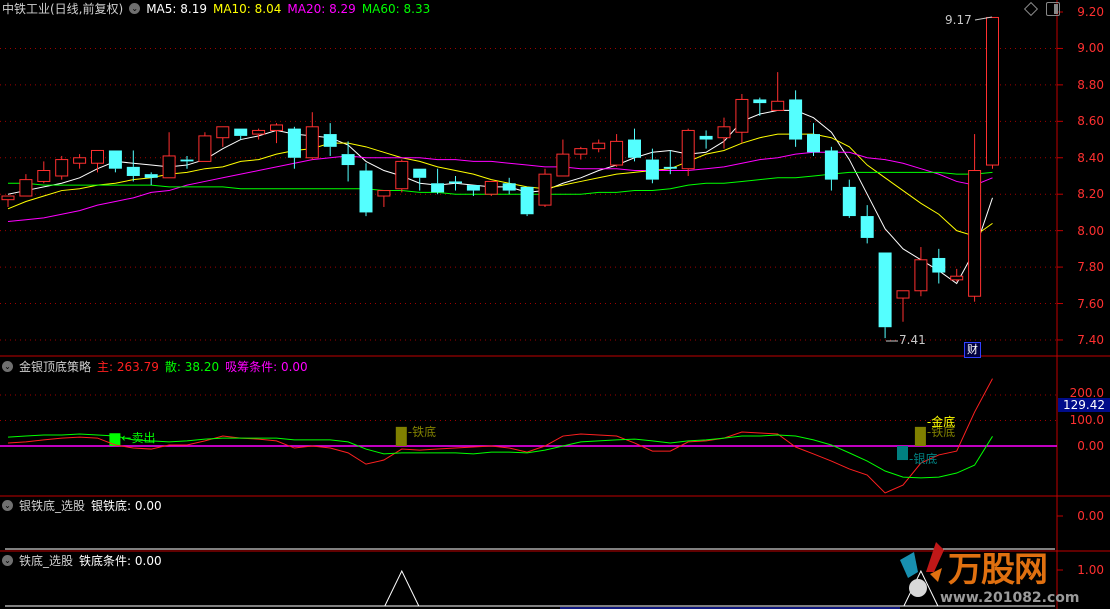 Image resolution: width=1110 pixels, height=609 pixels. Describe the element at coordinates (155, 366) in the screenshot. I see `indicator-header: ⌄ 金银顶底策略 主: 263.79 散: 38.20 吸筹条件: 0.00` at that location.